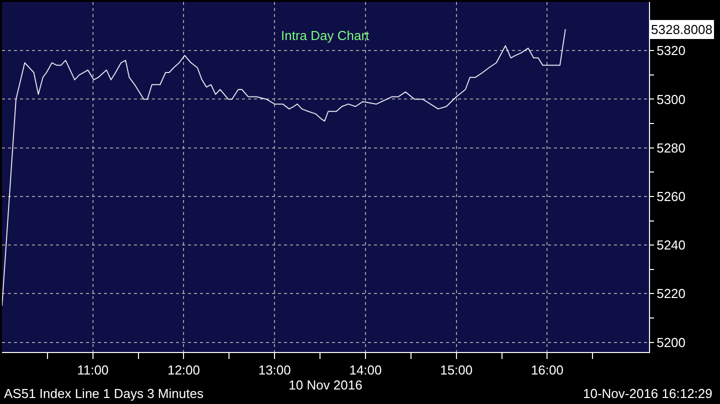 Image resolution: width=720 pixels, height=404 pixels. Describe the element at coordinates (671, 148) in the screenshot. I see `y-tick-label: 5280` at that location.